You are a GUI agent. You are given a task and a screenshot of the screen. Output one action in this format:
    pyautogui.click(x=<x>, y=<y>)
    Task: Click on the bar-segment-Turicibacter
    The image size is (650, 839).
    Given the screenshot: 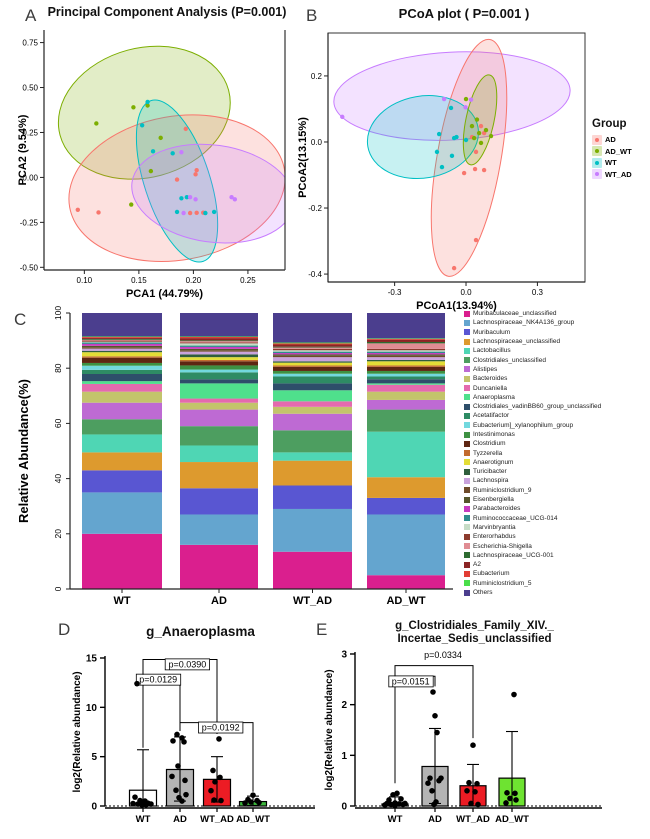 What is the action you would take?
    pyautogui.click(x=406, y=360)
    